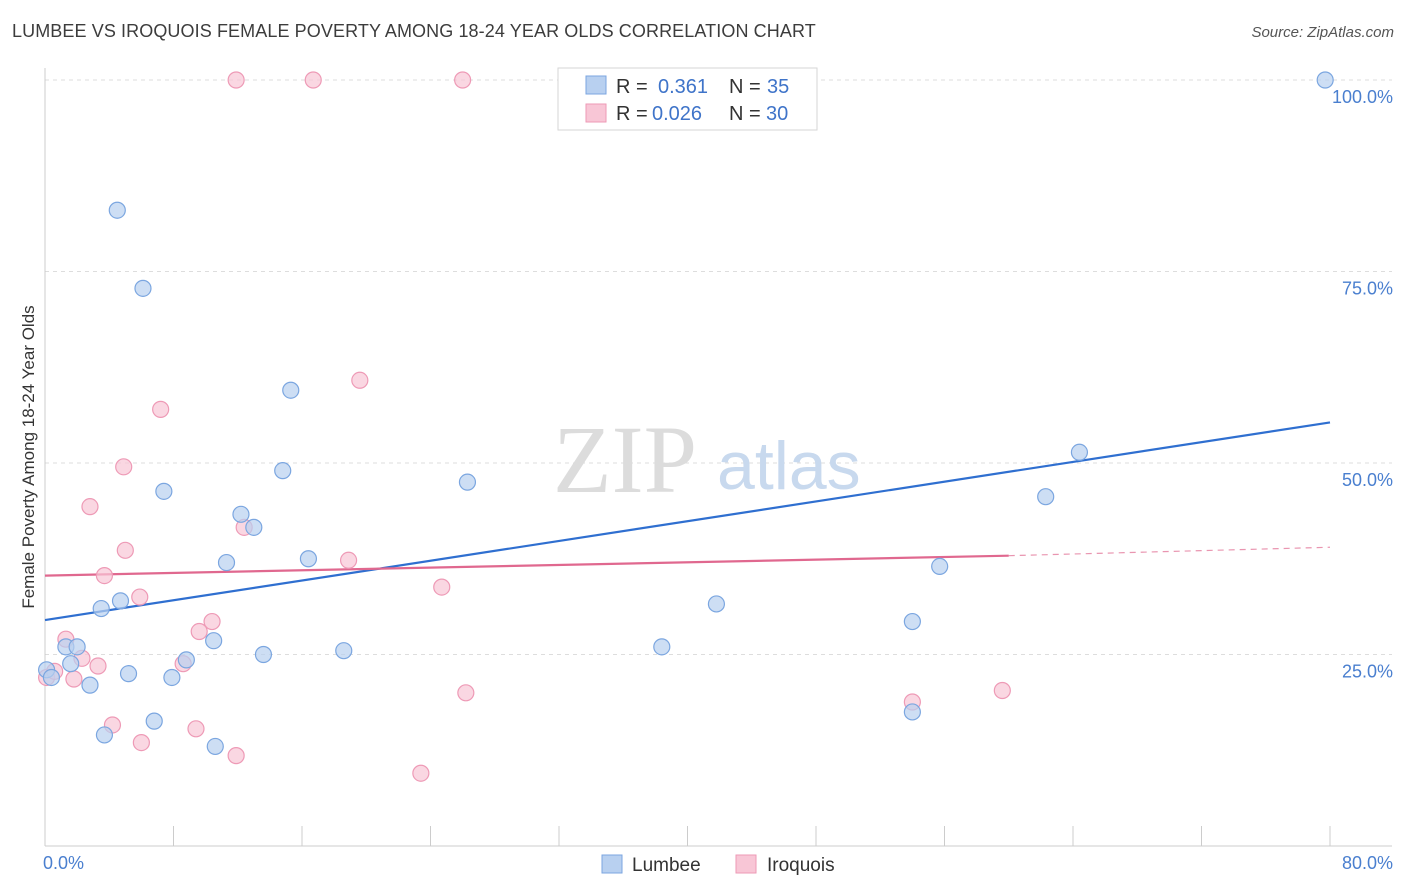 The image size is (1406, 892). I want to click on y-tick-label: 50.0%, so click(1367, 480).